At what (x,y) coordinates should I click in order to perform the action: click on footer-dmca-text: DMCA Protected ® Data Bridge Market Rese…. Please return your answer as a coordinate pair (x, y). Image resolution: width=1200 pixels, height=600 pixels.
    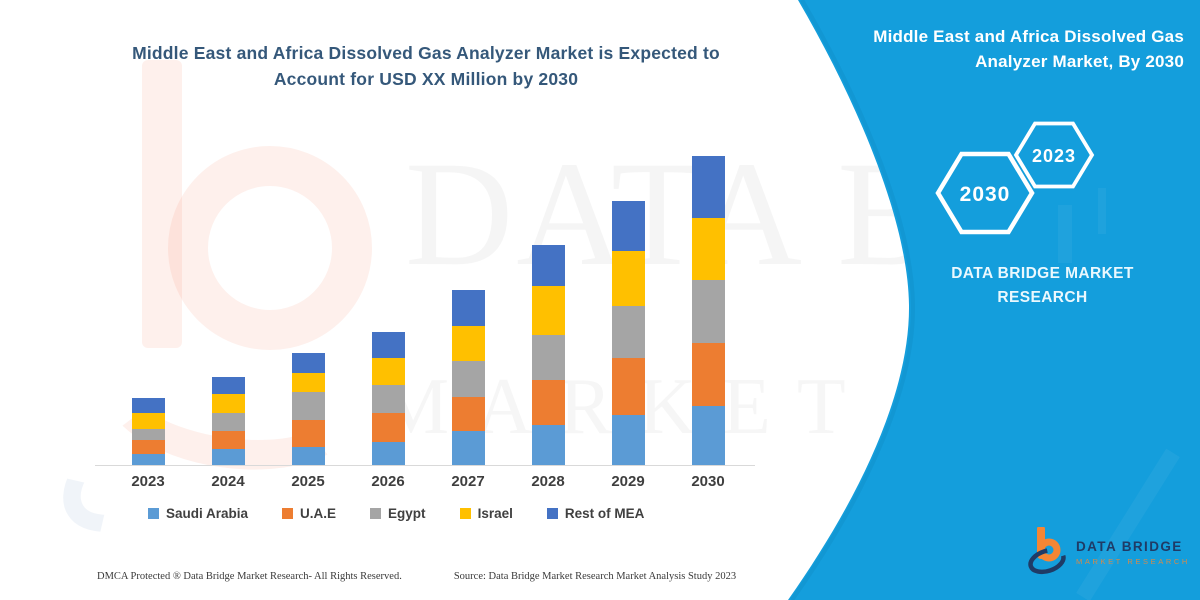
    Looking at the image, I should click on (249, 576).